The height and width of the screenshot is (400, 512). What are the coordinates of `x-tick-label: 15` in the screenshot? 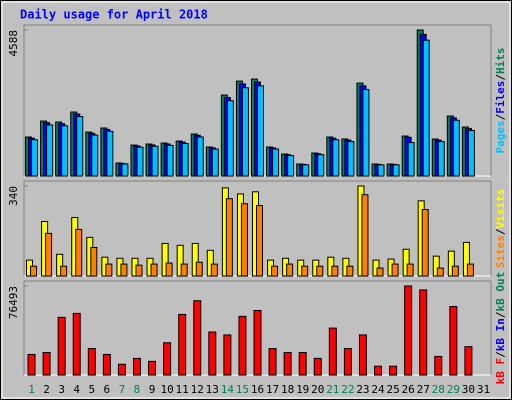 It's located at (242, 389).